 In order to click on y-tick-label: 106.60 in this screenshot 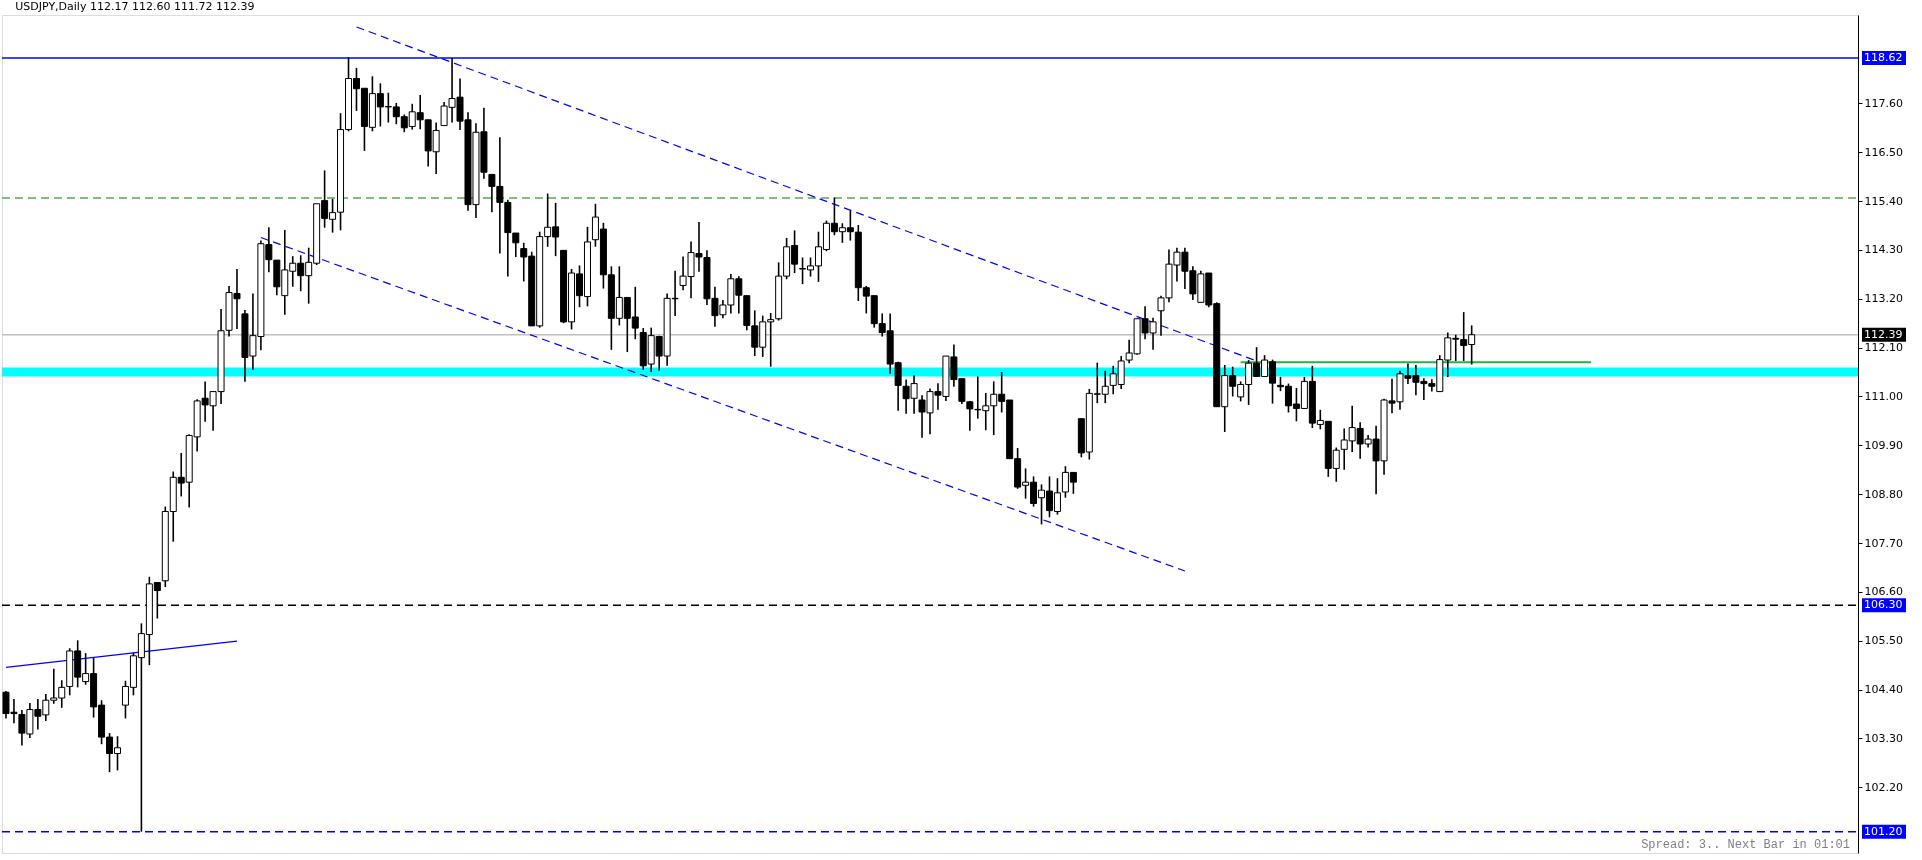, I will do `click(1883, 592)`.